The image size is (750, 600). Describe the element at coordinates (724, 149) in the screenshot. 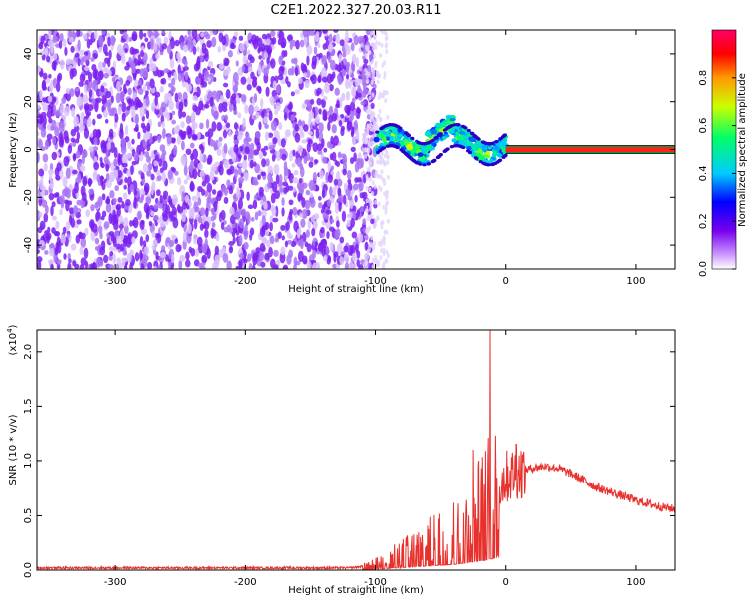

I see `colorbar-gradient` at that location.